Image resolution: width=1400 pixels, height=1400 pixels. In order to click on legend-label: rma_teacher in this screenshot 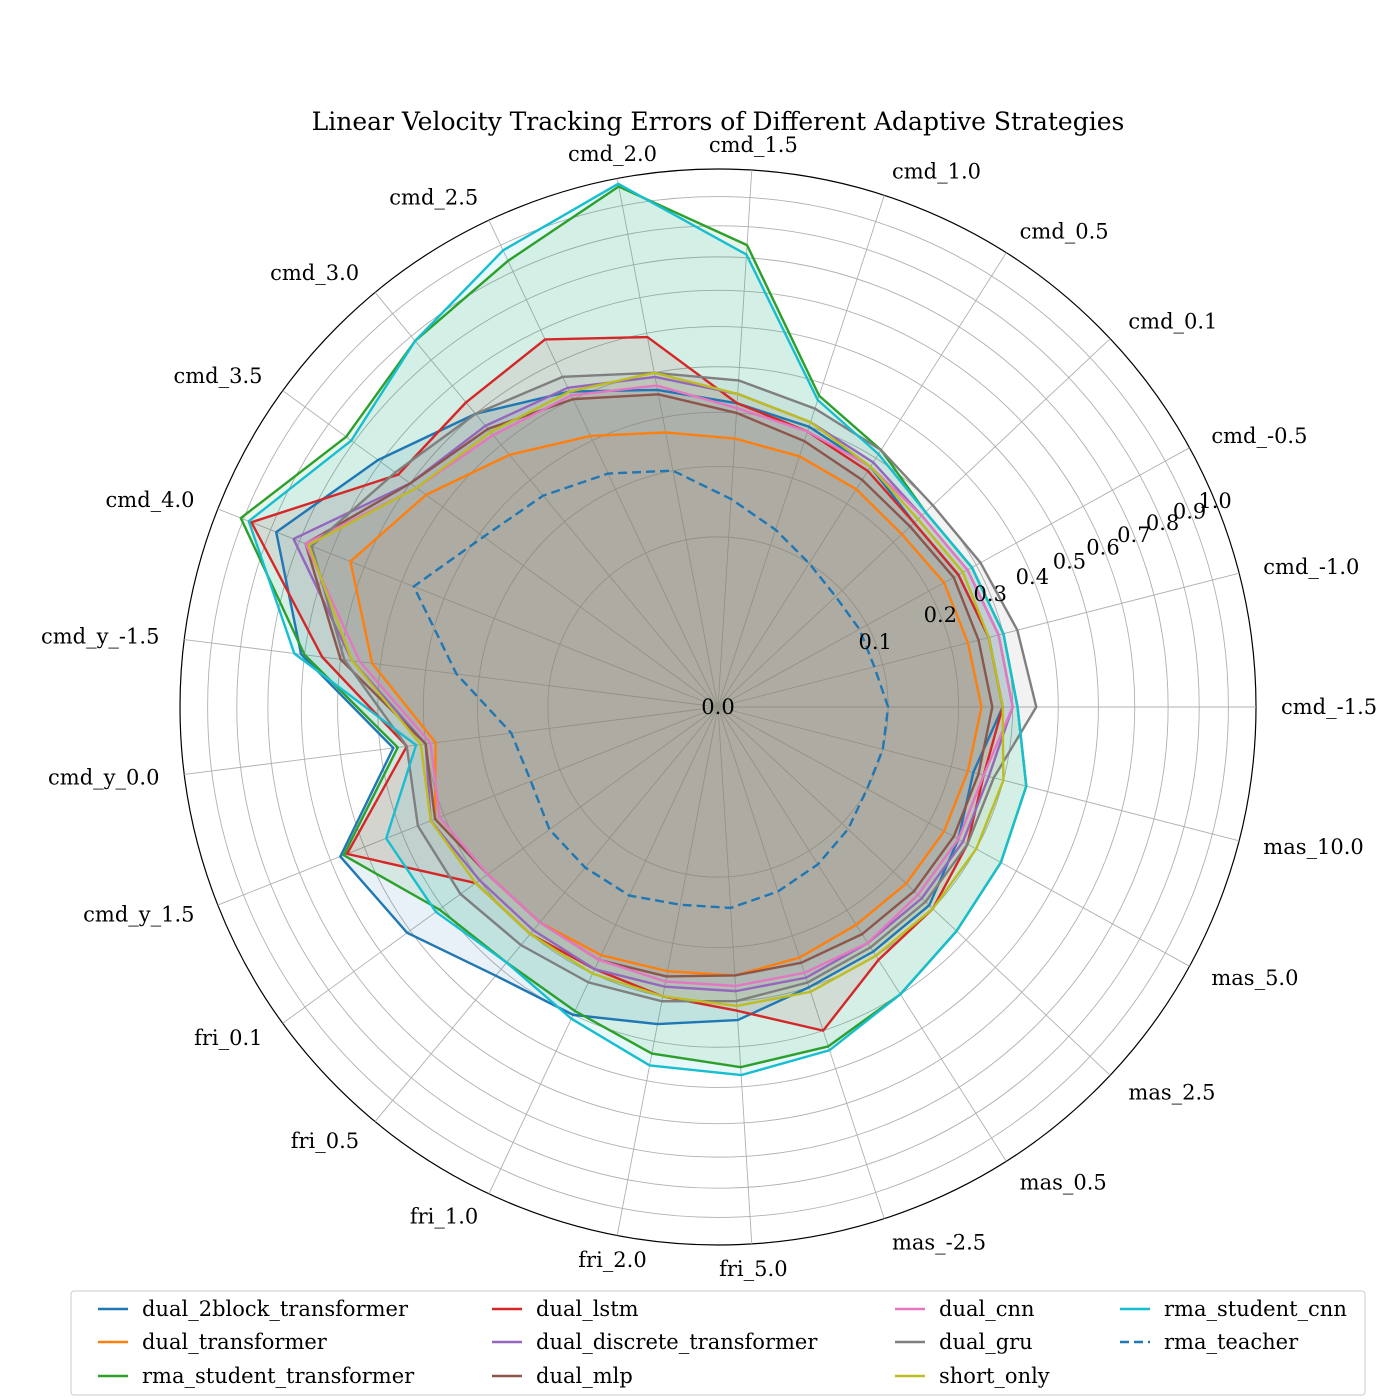, I will do `click(1231, 1342)`.